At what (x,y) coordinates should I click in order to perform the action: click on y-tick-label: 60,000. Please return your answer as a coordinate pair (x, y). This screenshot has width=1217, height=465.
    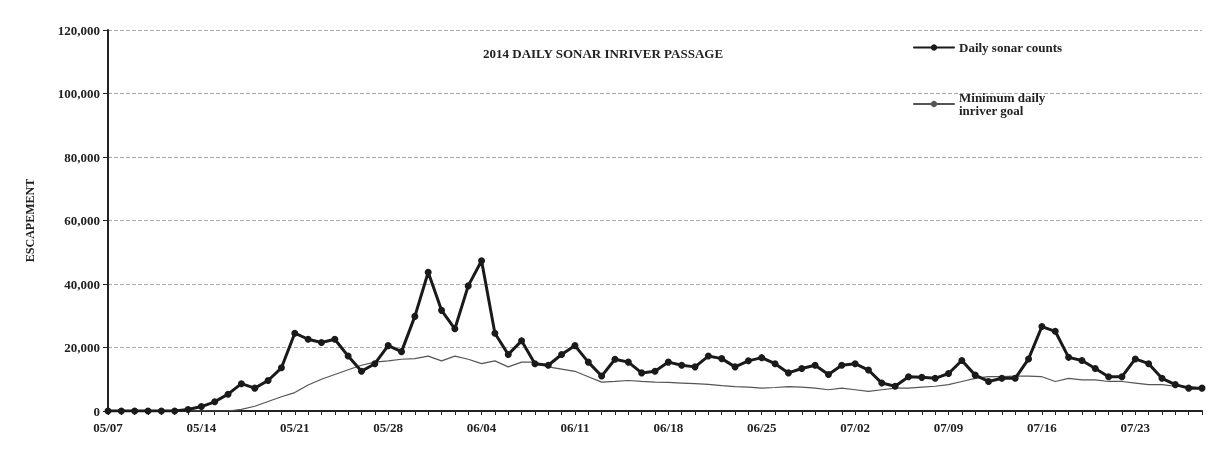
    Looking at the image, I should click on (82, 220).